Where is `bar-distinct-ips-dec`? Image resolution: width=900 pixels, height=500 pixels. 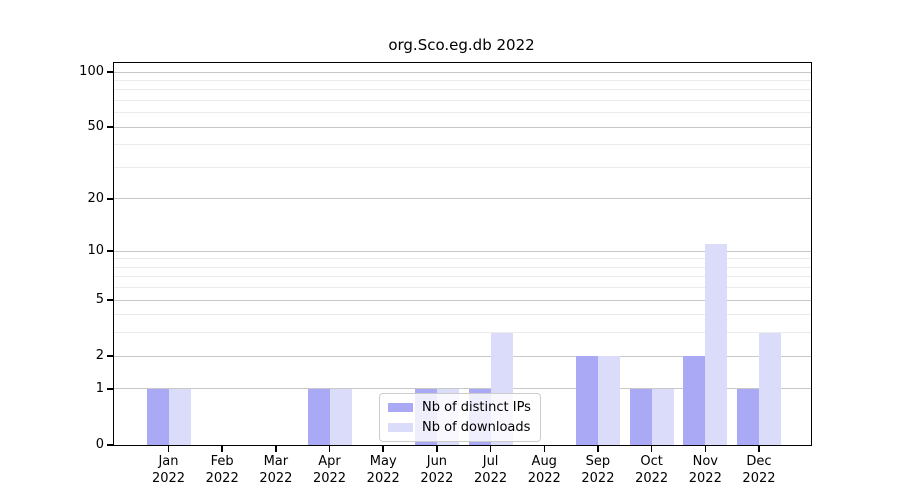
bar-distinct-ips-dec is located at coordinates (747, 416).